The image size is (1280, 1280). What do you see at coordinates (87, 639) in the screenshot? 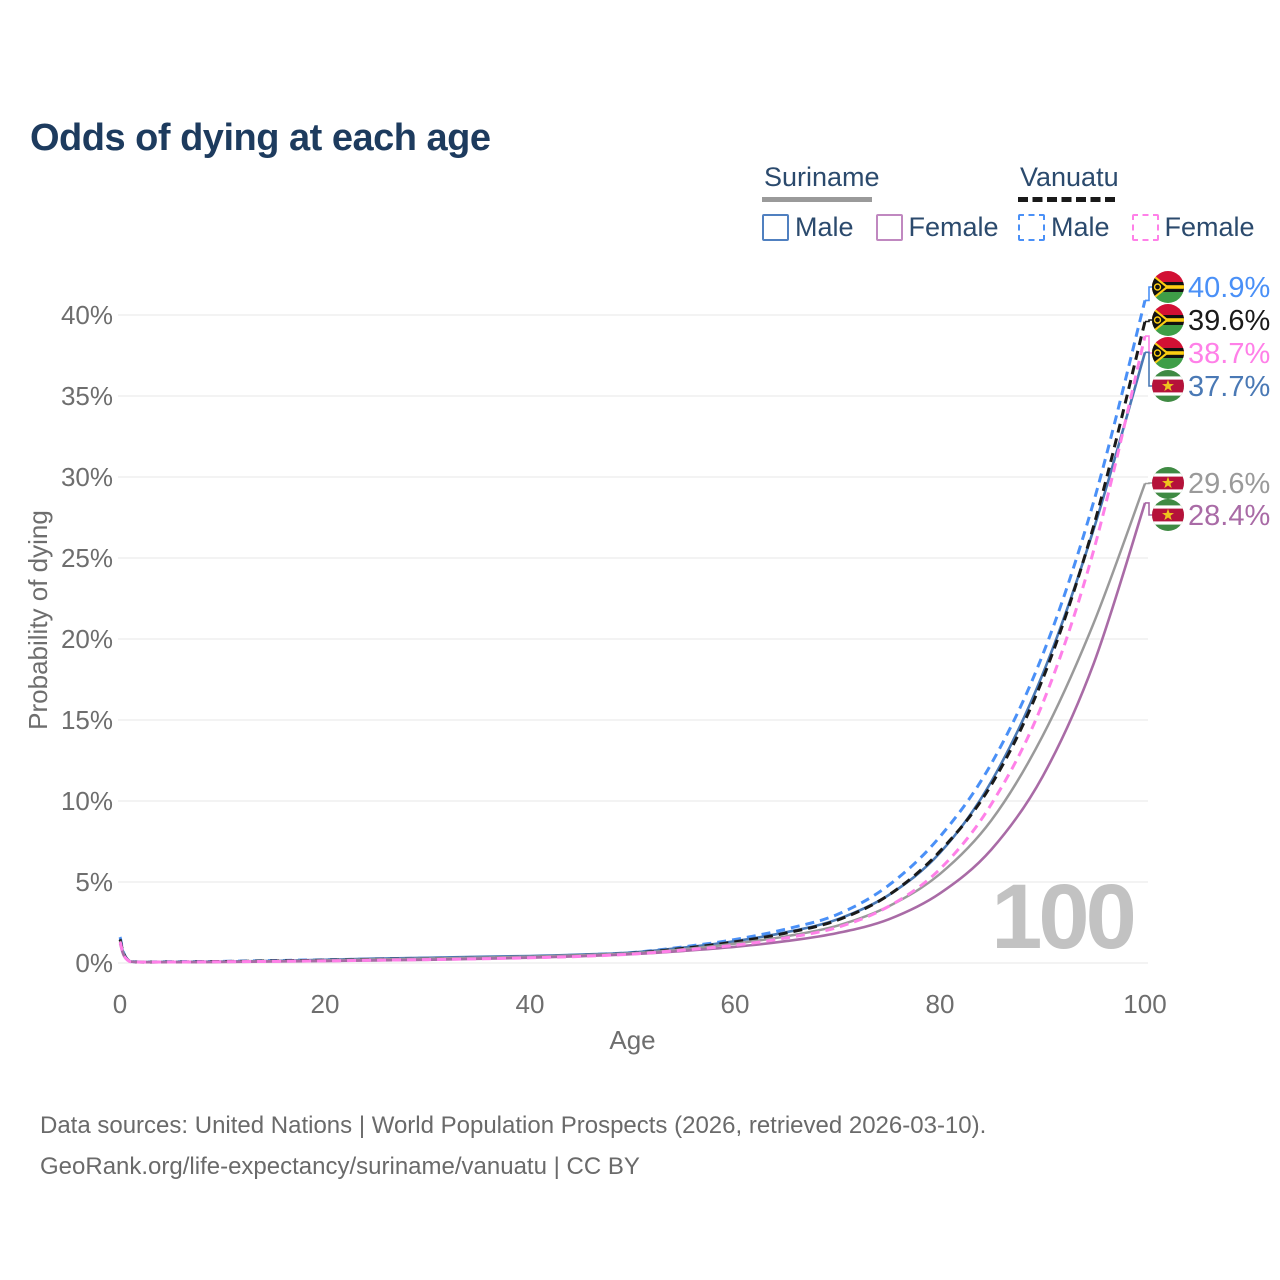
I see `y-tick-label: 20%` at bounding box center [87, 639].